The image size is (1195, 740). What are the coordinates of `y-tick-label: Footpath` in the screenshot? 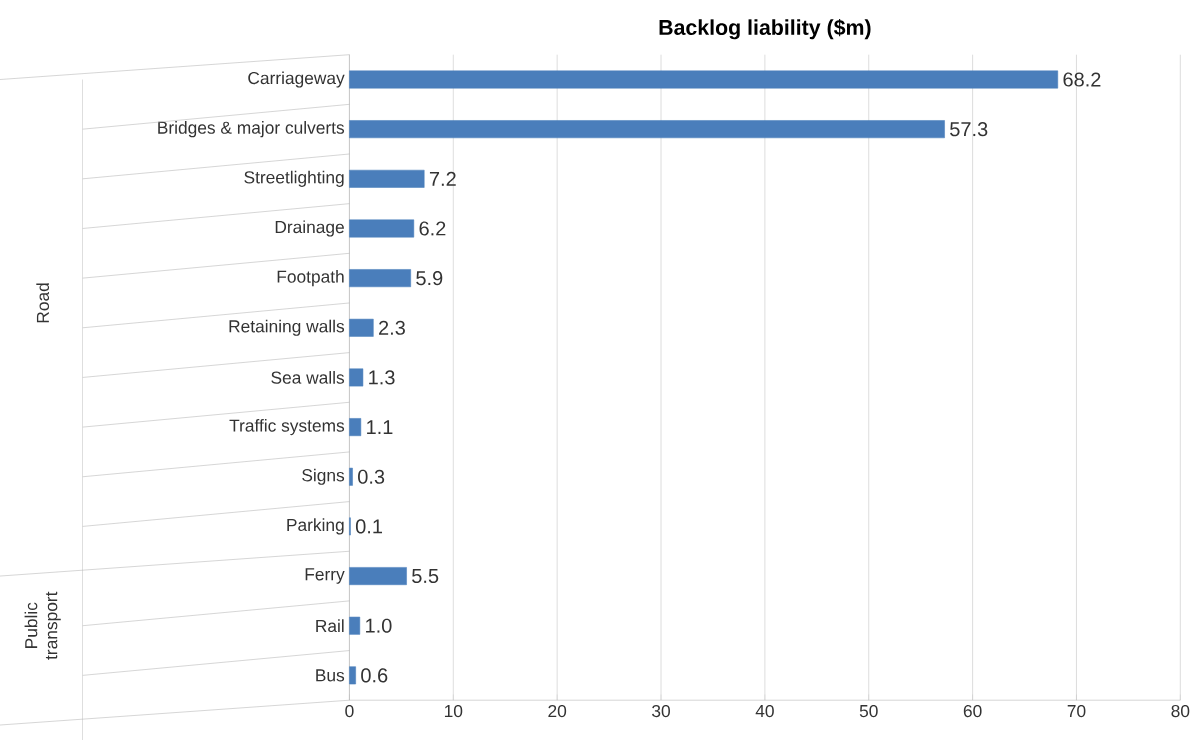 It's located at (310, 278).